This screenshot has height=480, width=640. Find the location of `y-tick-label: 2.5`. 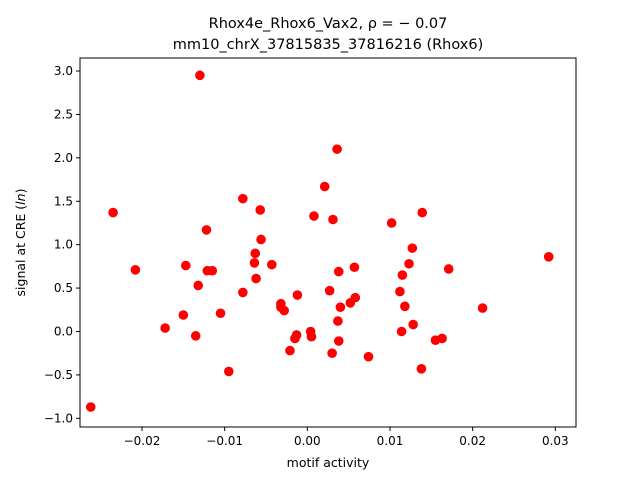

y-tick-label: 2.5 is located at coordinates (63, 114).